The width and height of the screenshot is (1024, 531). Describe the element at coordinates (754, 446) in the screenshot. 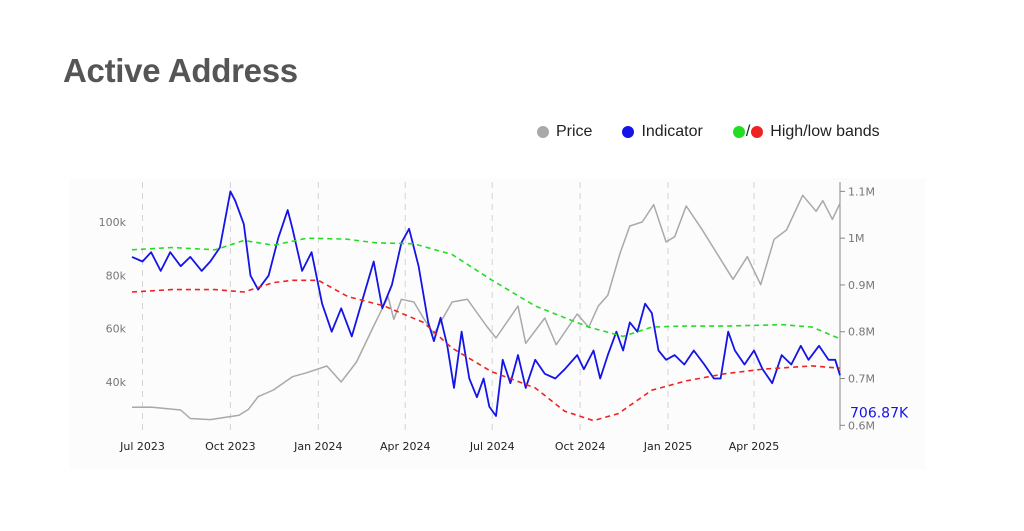

I see `x-tick-label: Apr 2025` at that location.